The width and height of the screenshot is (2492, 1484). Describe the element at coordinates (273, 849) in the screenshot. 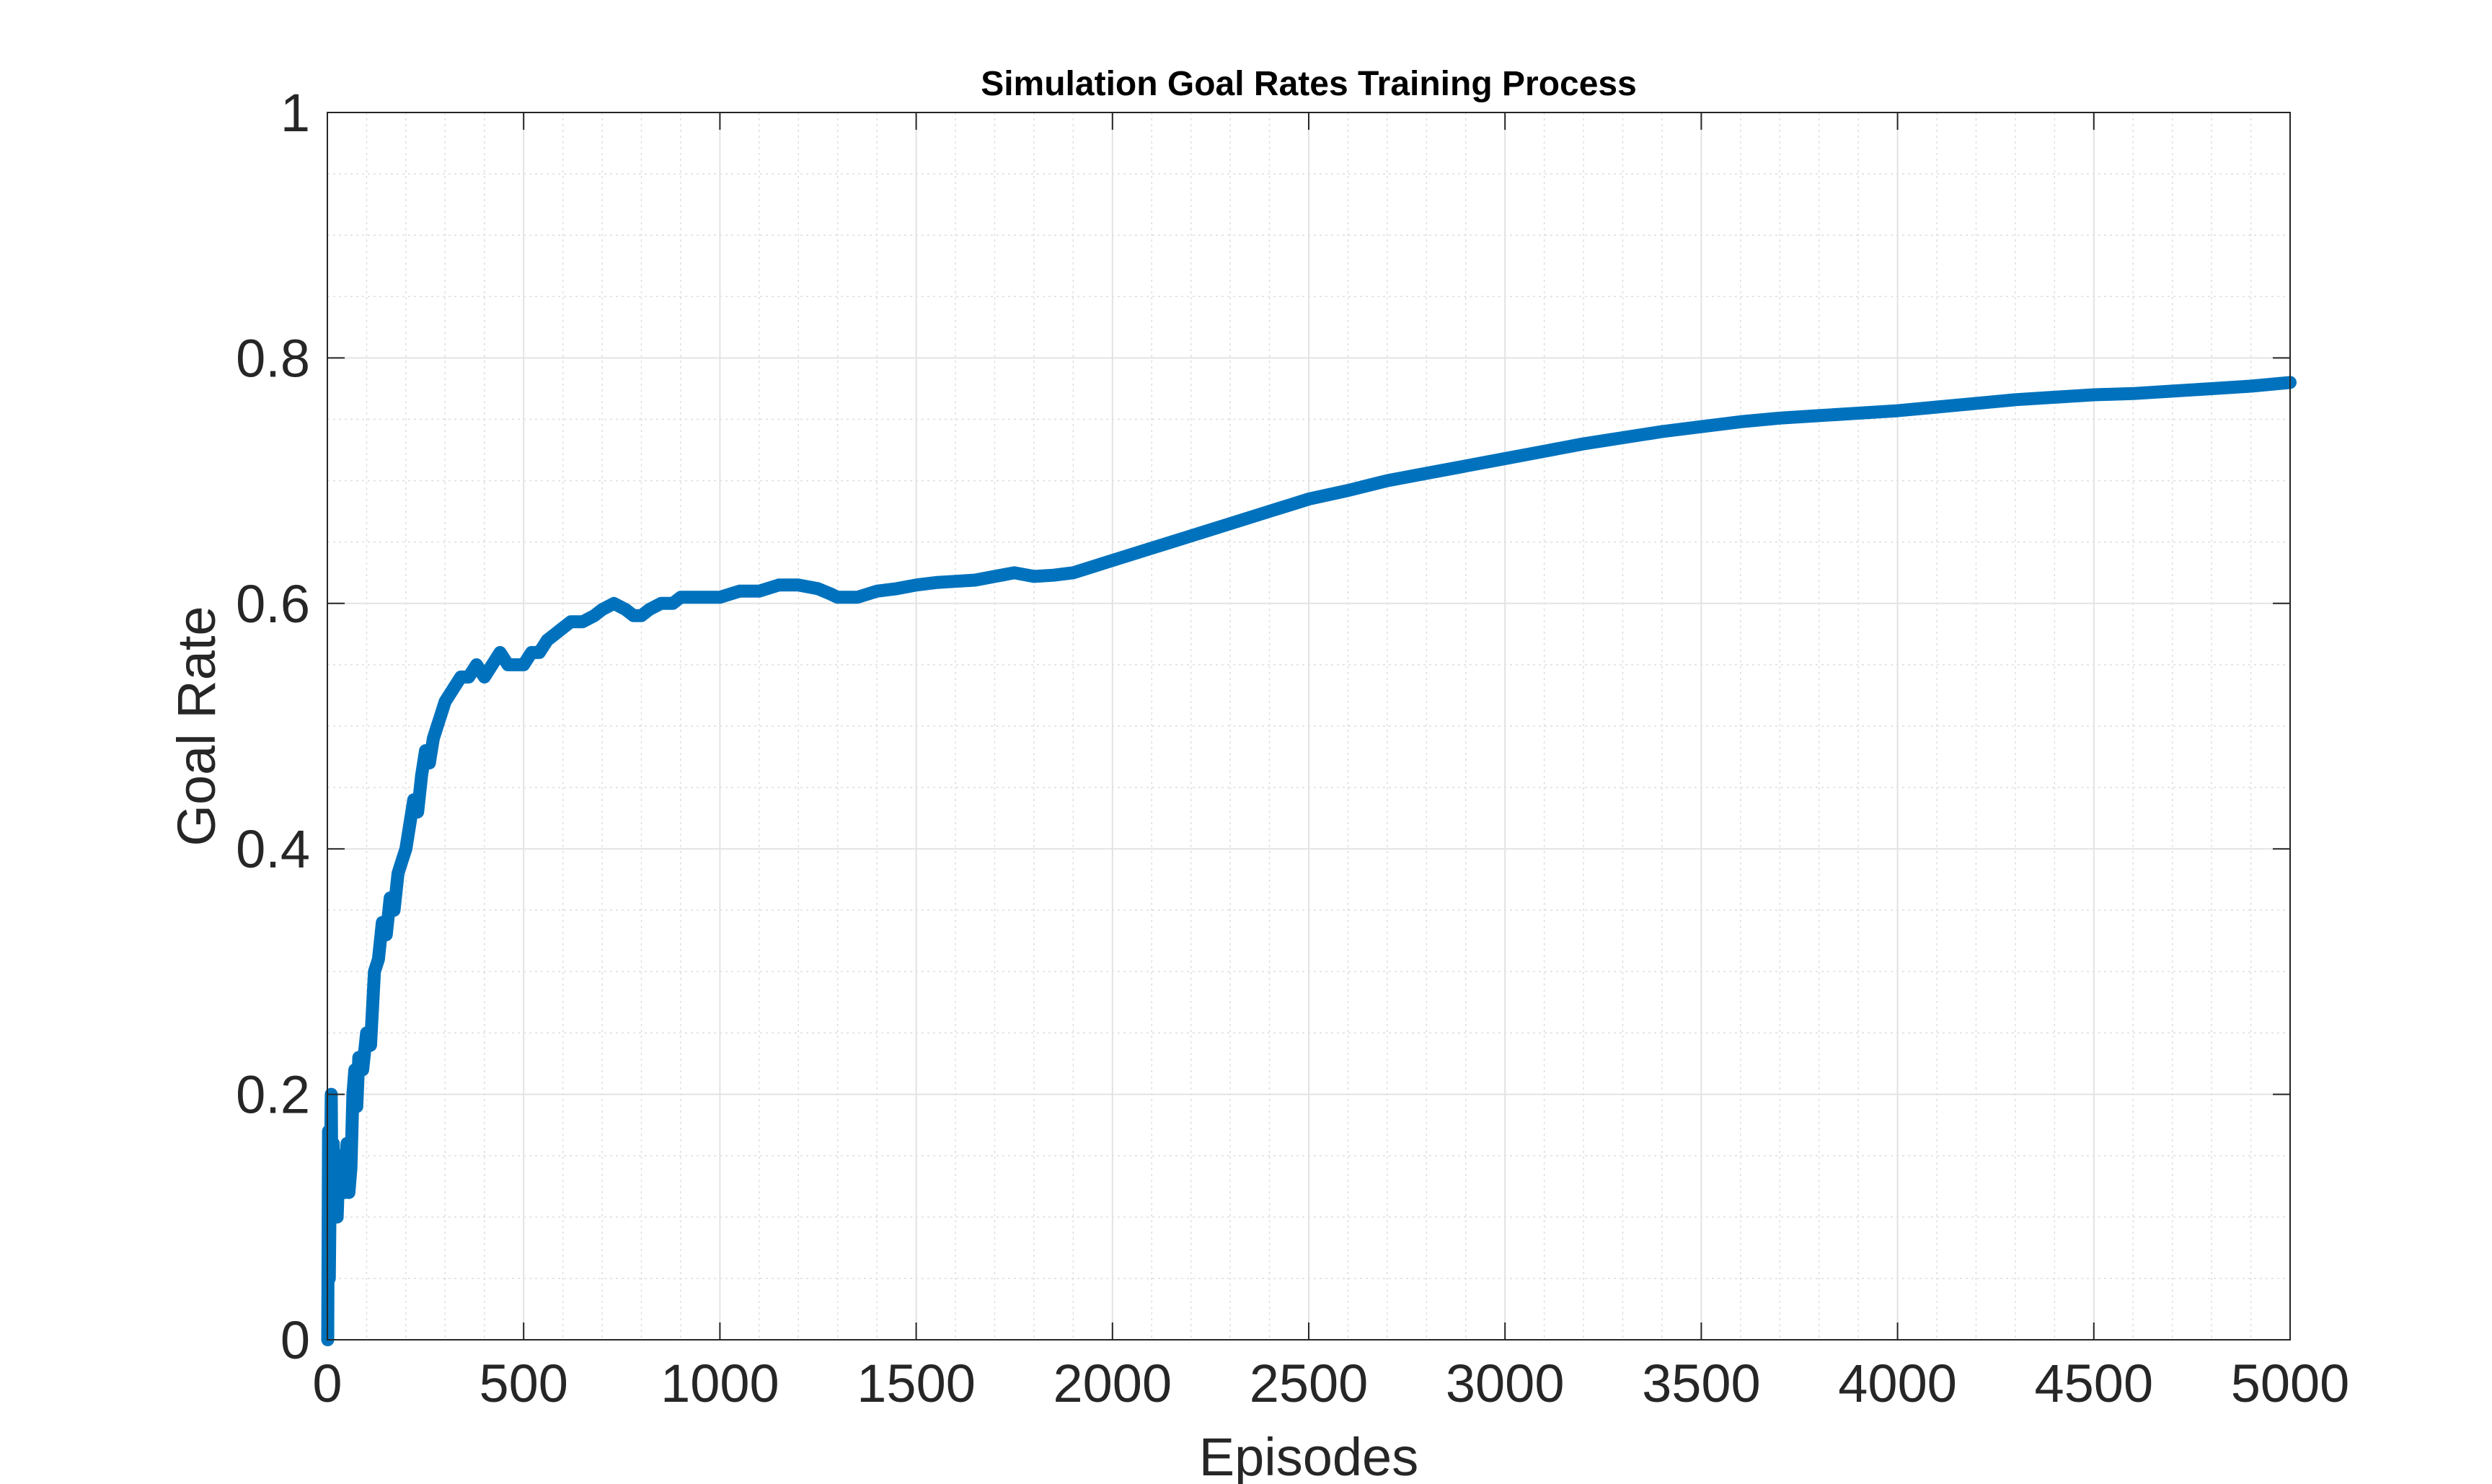

I see `y-tick-label: 0.4` at that location.